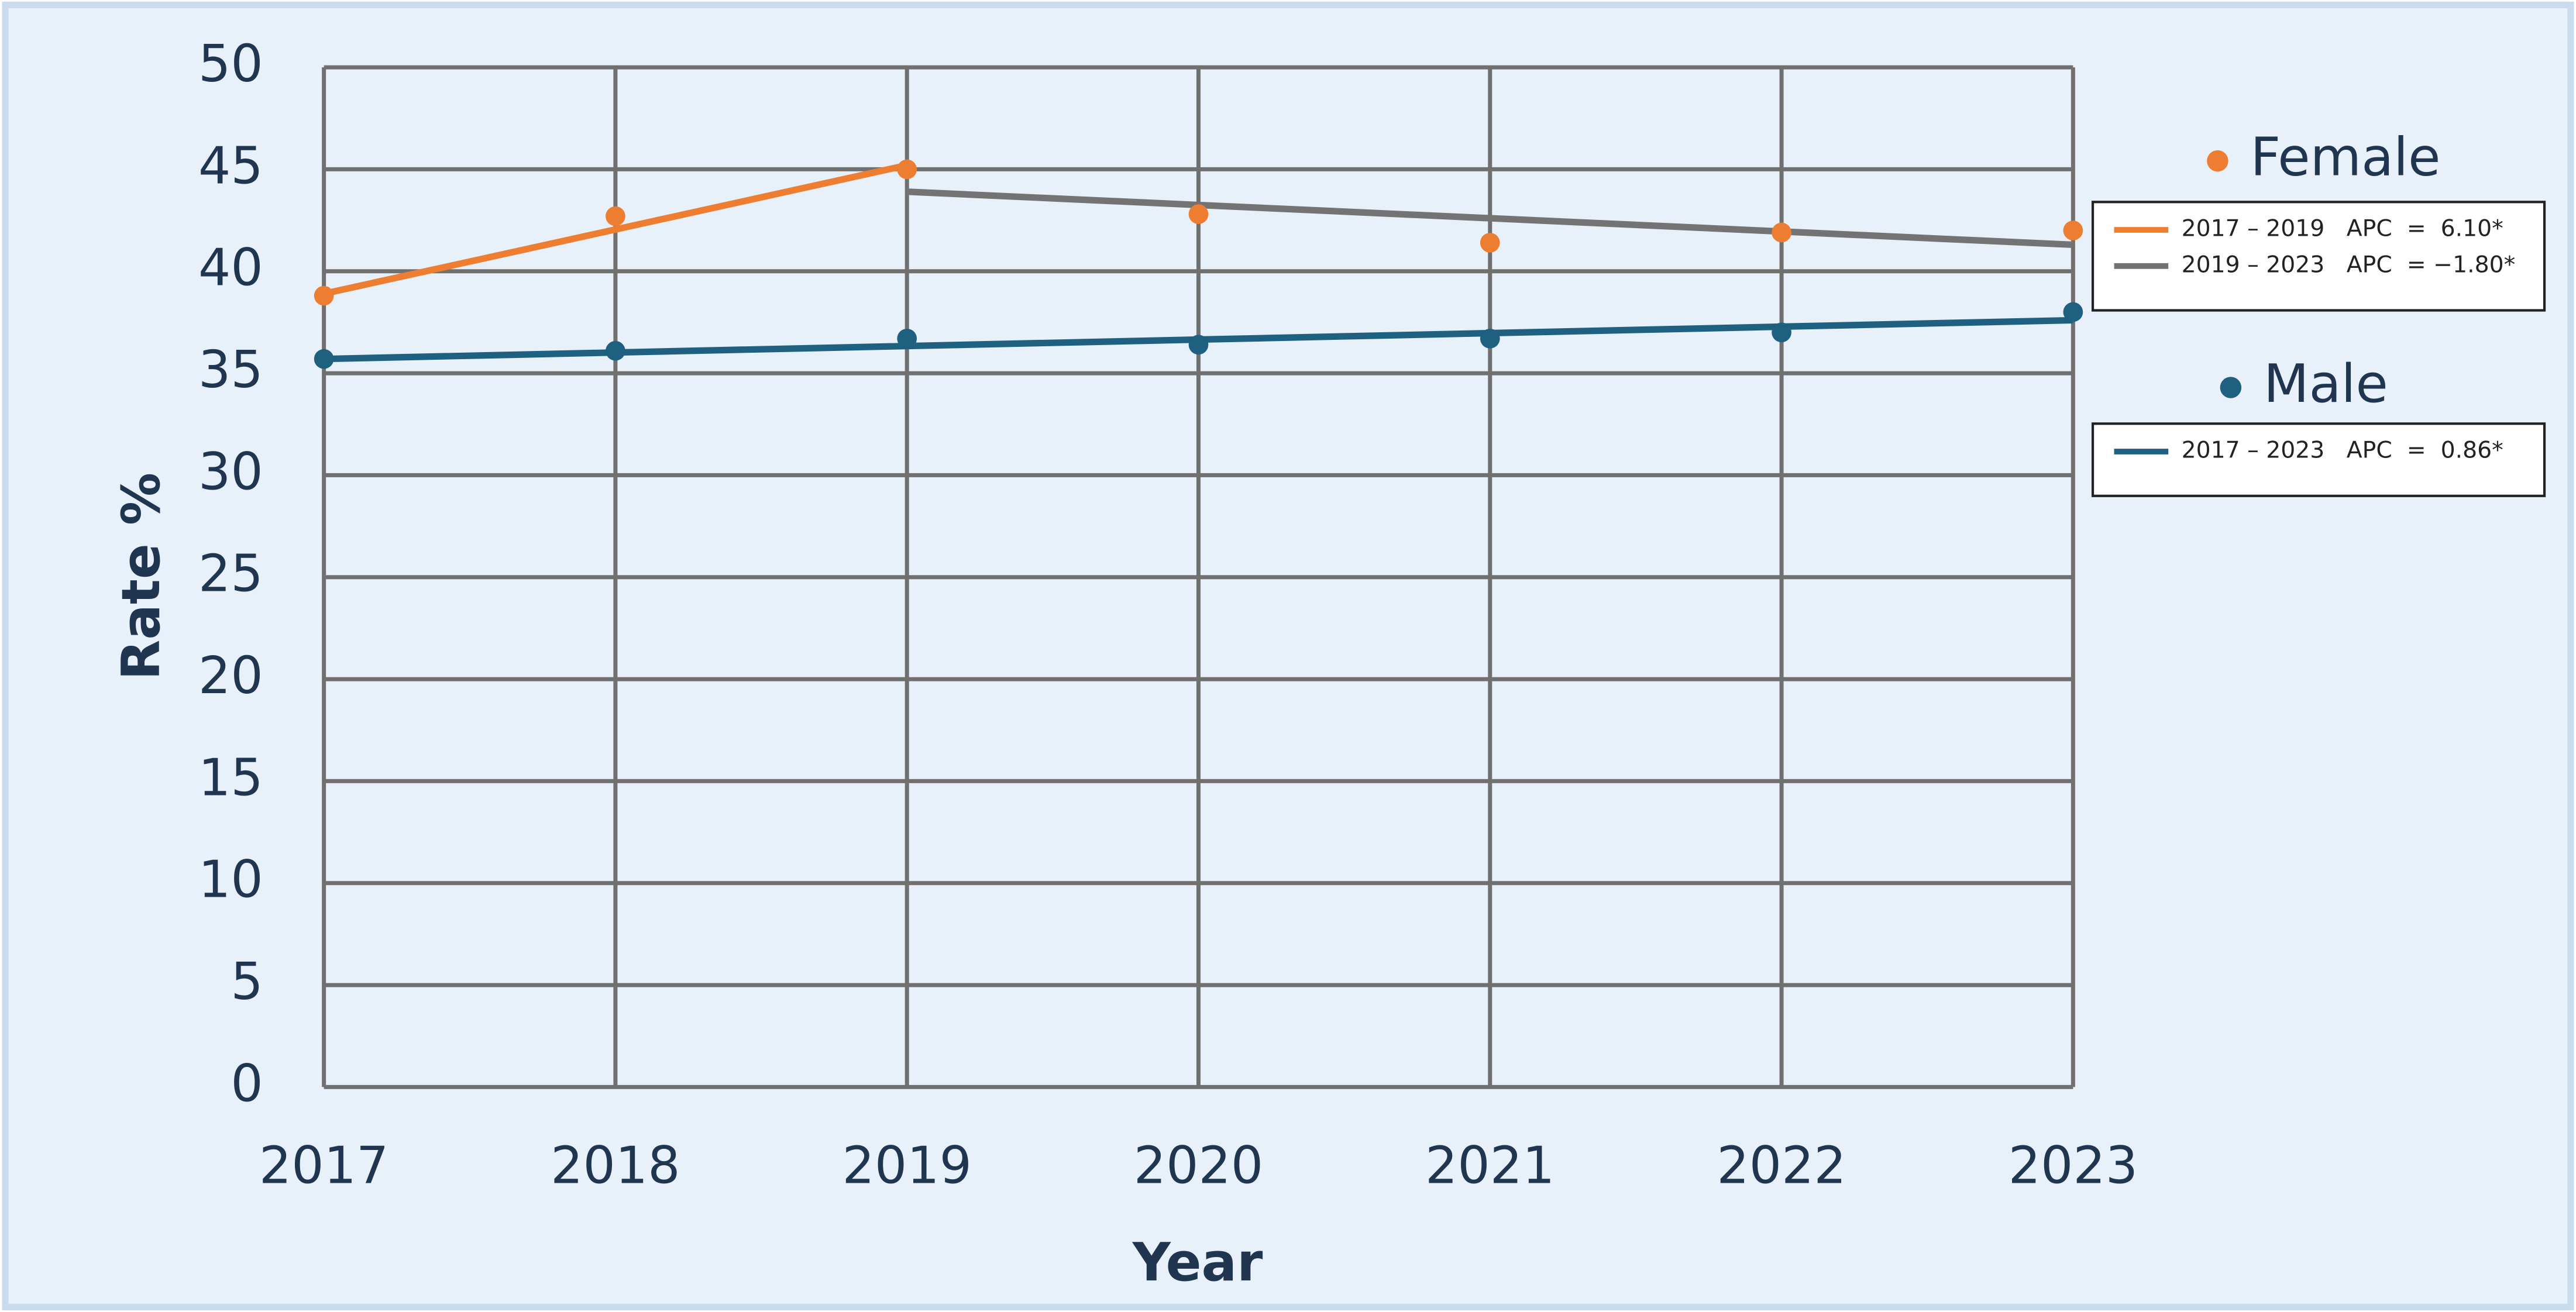  Describe the element at coordinates (231, 165) in the screenshot. I see `y-tick-label: 45` at that location.